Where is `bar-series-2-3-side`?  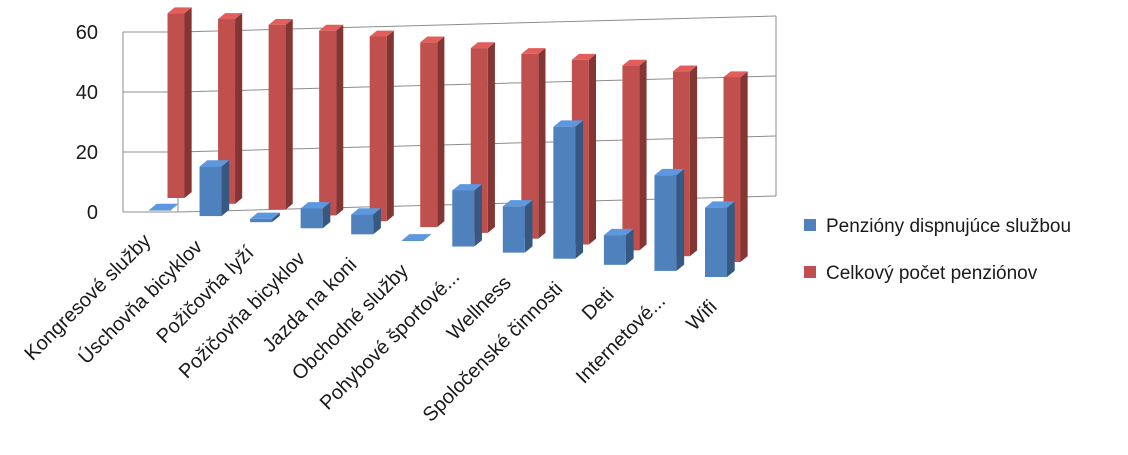
bar-series-2-3-side is located at coordinates (340, 120).